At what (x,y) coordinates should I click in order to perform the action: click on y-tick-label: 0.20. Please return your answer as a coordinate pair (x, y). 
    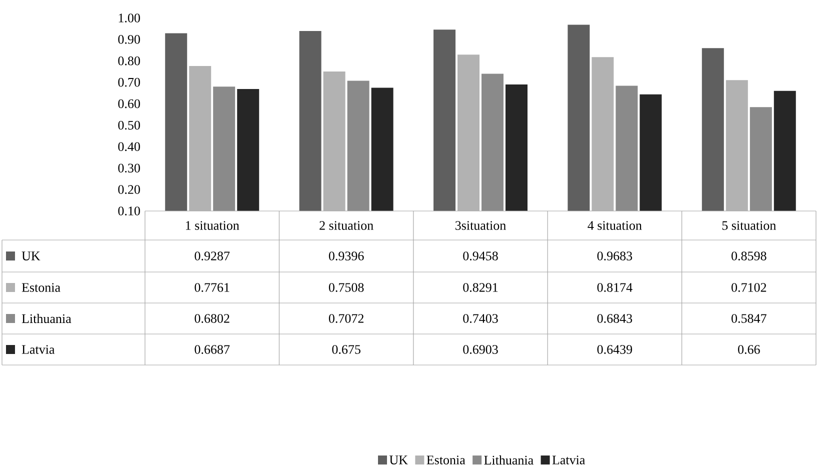
    Looking at the image, I should click on (129, 189).